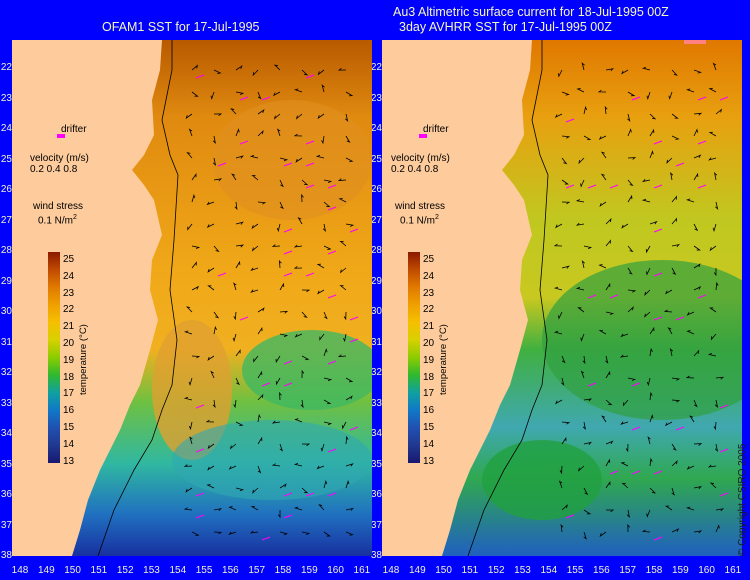  Describe the element at coordinates (83, 359) in the screenshot. I see `colorbar-title: temperature (°C)` at that location.